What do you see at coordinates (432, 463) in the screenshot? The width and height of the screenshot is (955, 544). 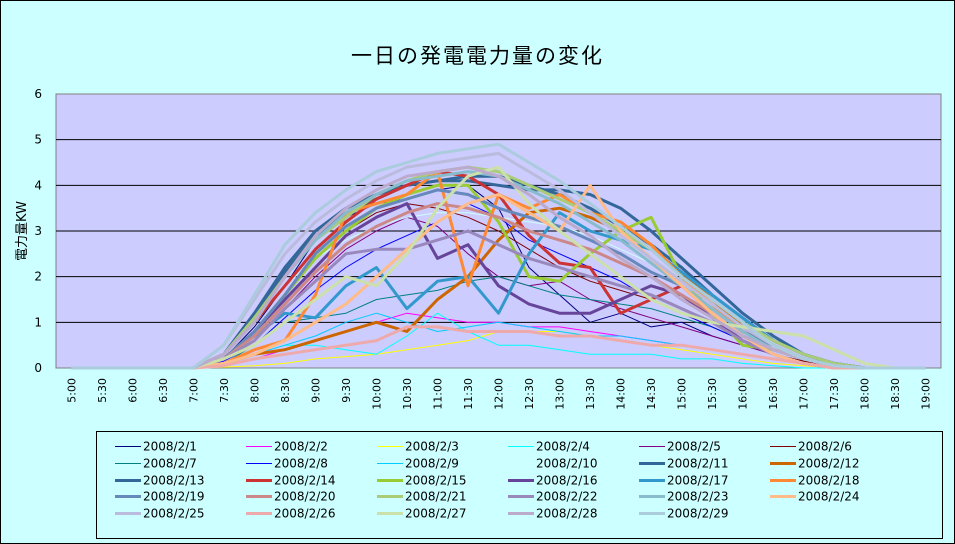 I see `legend-label: 2008/2/9` at bounding box center [432, 463].